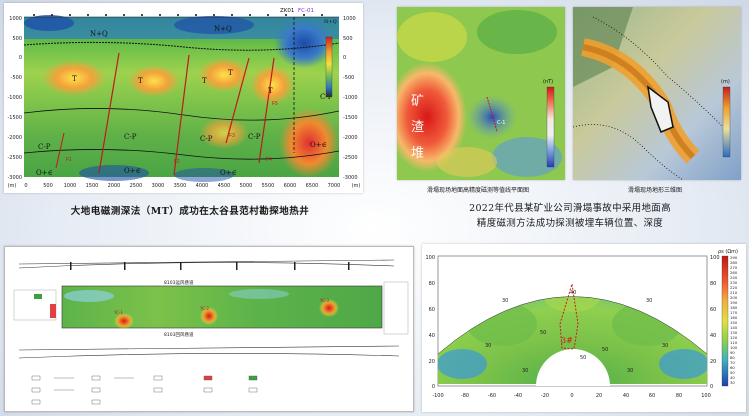 Image resolution: width=749 pixels, height=416 pixels. What do you see at coordinates (350, 178) in the screenshot?
I see `svg-text: -3000` at bounding box center [350, 178].